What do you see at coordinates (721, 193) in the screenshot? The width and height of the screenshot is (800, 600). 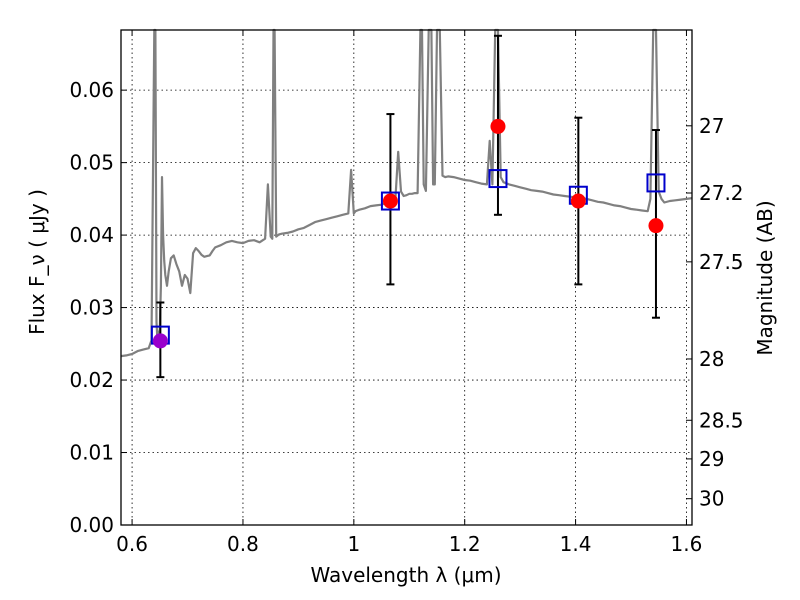 I see `right-tick-label: 27.2` at bounding box center [721, 193].